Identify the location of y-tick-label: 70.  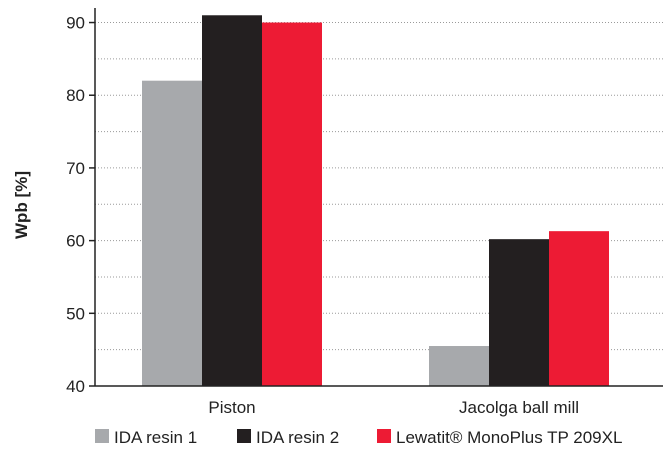
(75, 168).